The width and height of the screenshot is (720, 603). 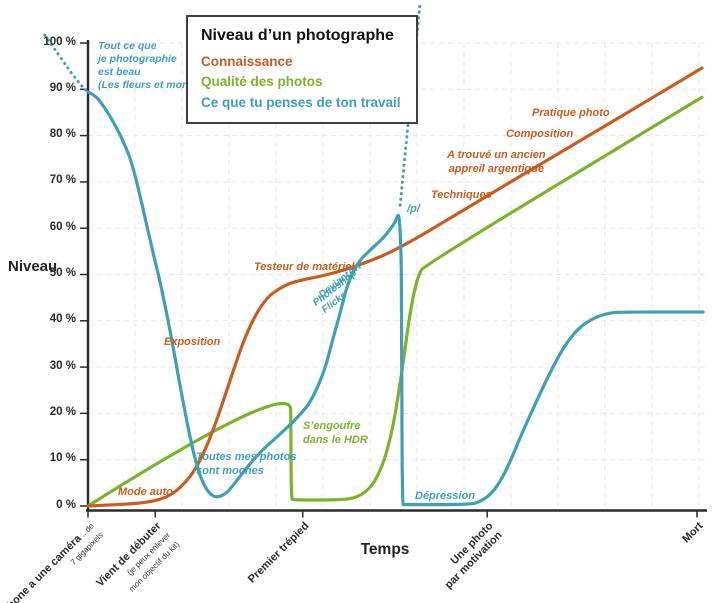 What do you see at coordinates (66, 504) in the screenshot?
I see `y-tick-label-0: 0 %` at bounding box center [66, 504].